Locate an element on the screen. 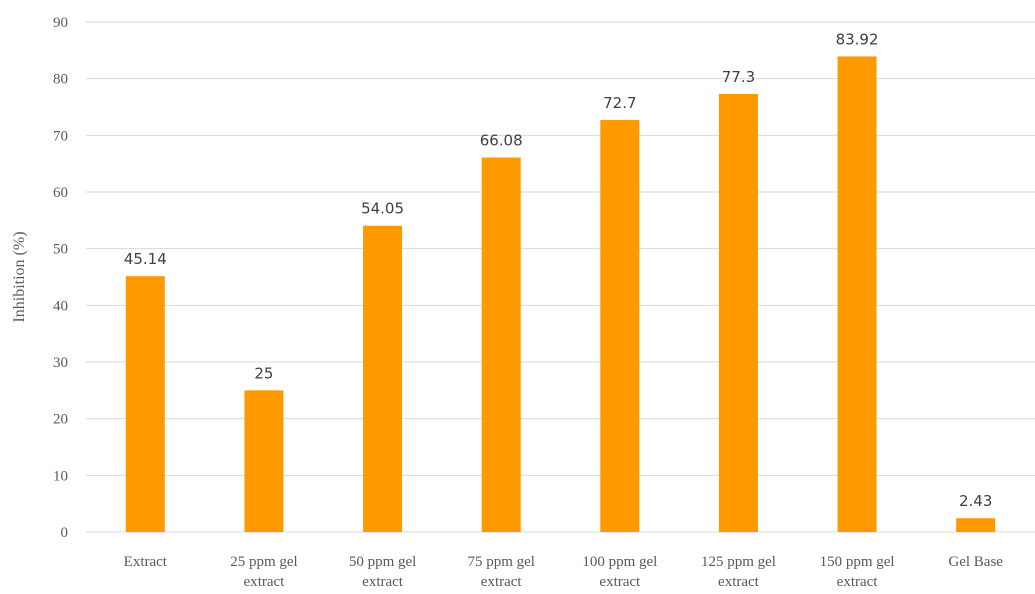  y-tick-label: 80 is located at coordinates (60, 80).